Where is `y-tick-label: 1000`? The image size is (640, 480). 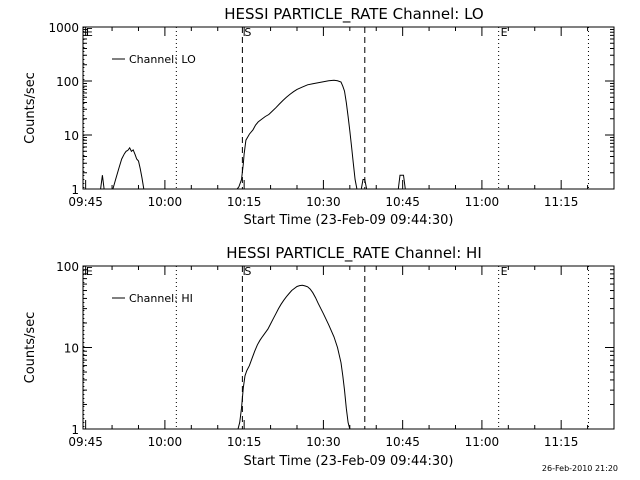 y-tick-label: 1000 is located at coordinates (63, 28).